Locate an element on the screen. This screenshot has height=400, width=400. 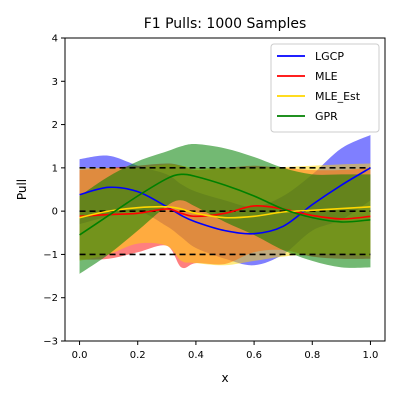
series-lines is located at coordinates (225, 201).